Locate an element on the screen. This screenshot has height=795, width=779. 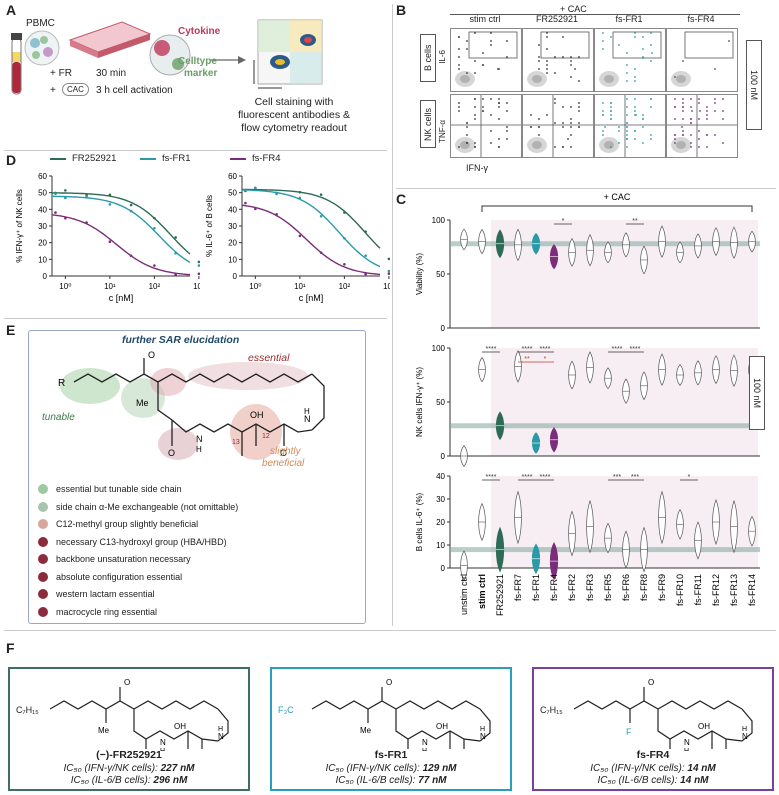
sar-legend-item: essential but tunable side chain is located at coordinates (110, 489).